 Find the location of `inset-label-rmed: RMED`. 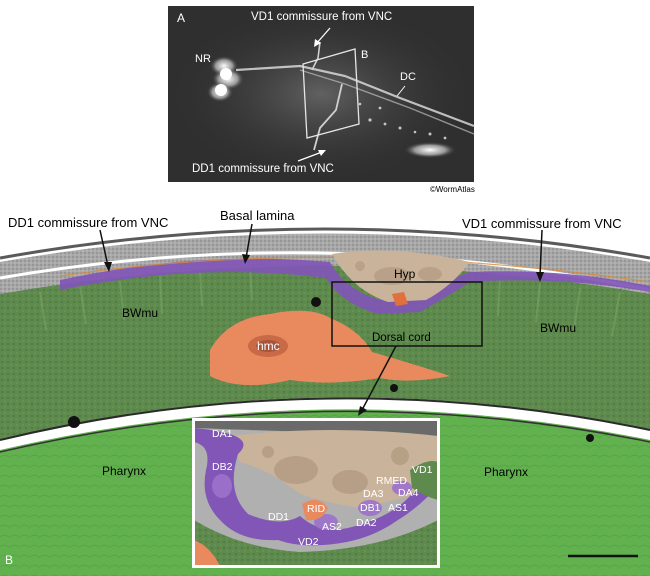

inset-label-rmed: RMED is located at coordinates (391, 481).